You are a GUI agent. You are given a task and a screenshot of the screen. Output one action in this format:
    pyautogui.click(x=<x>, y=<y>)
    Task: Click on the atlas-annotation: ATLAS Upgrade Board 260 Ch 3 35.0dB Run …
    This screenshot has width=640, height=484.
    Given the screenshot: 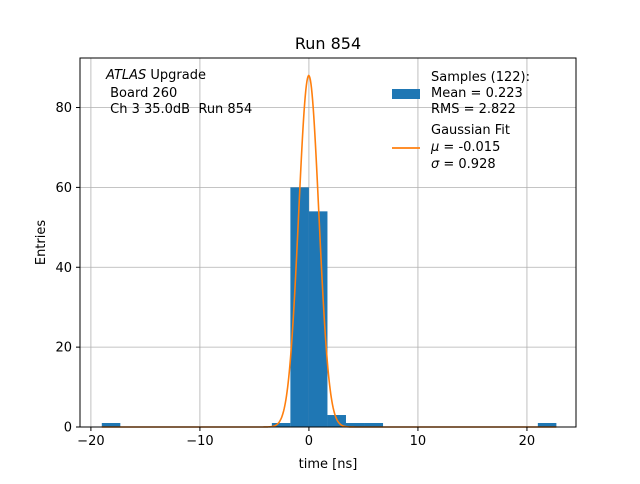 What is the action you would take?
    pyautogui.click(x=178, y=92)
    